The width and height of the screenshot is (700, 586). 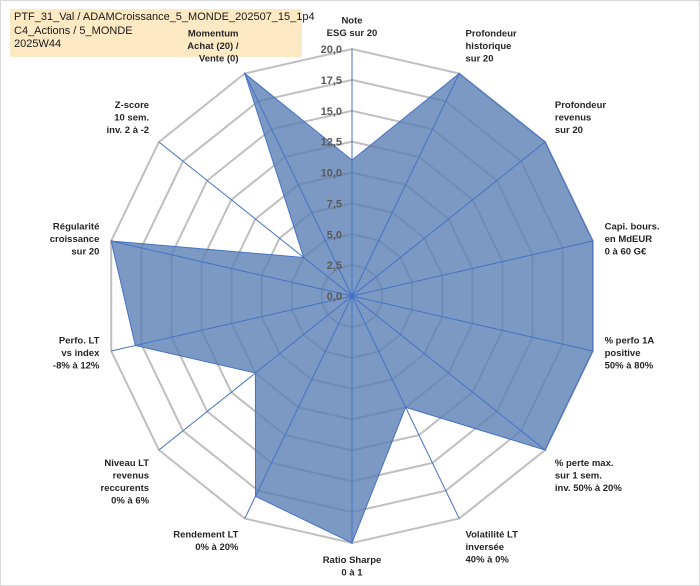 What do you see at coordinates (131, 476) in the screenshot?
I see `axis-label-9-line-1: revenus` at bounding box center [131, 476].